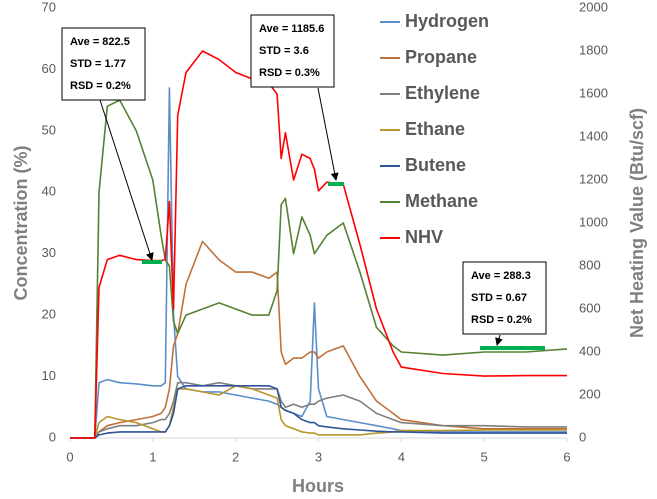 The height and width of the screenshot is (499, 657). What do you see at coordinates (49, 314) in the screenshot?
I see `y-tick-label: 20` at bounding box center [49, 314].